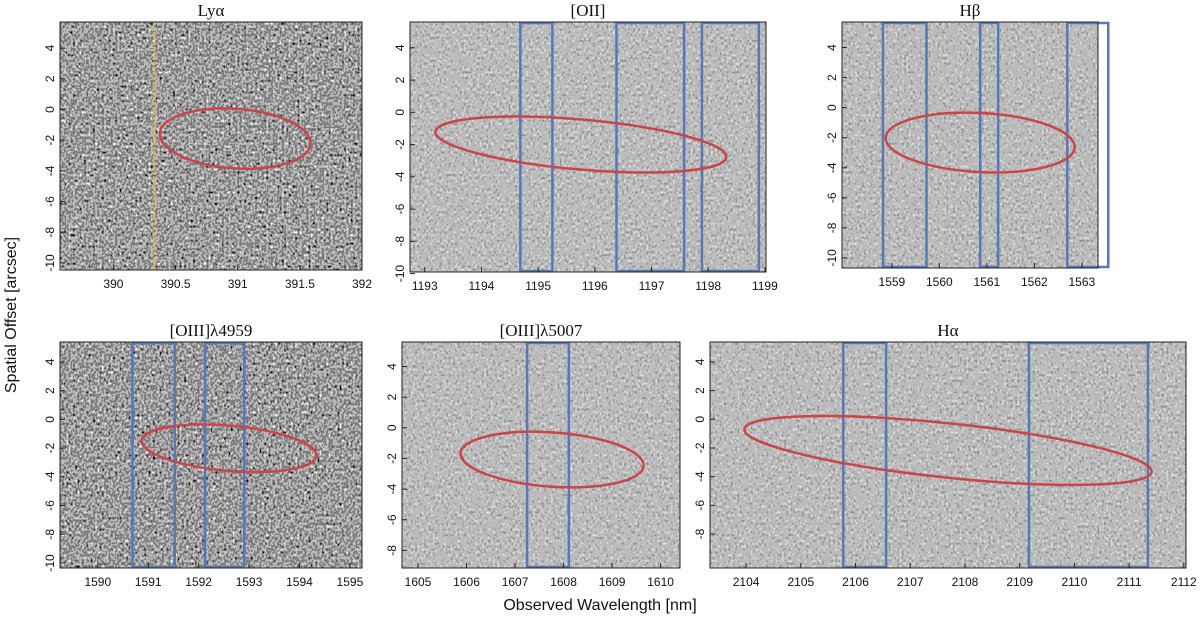 This screenshot has height=631, width=1200. What do you see at coordinates (652, 286) in the screenshot?
I see `x-tick-label: 1197` at bounding box center [652, 286].